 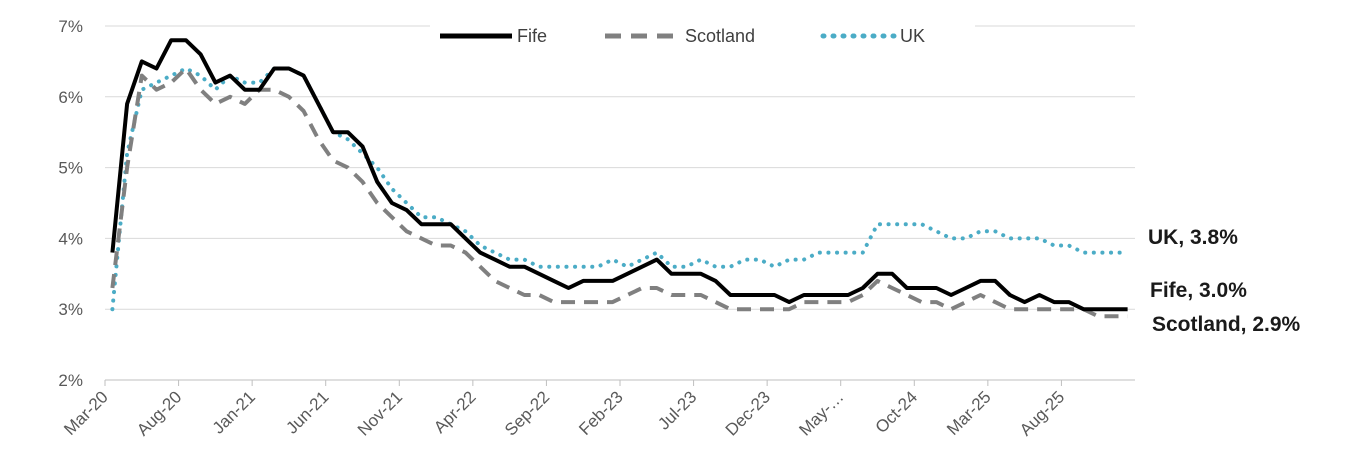 I want to click on x-tick-label: Jan-21, so click(x=234, y=412).